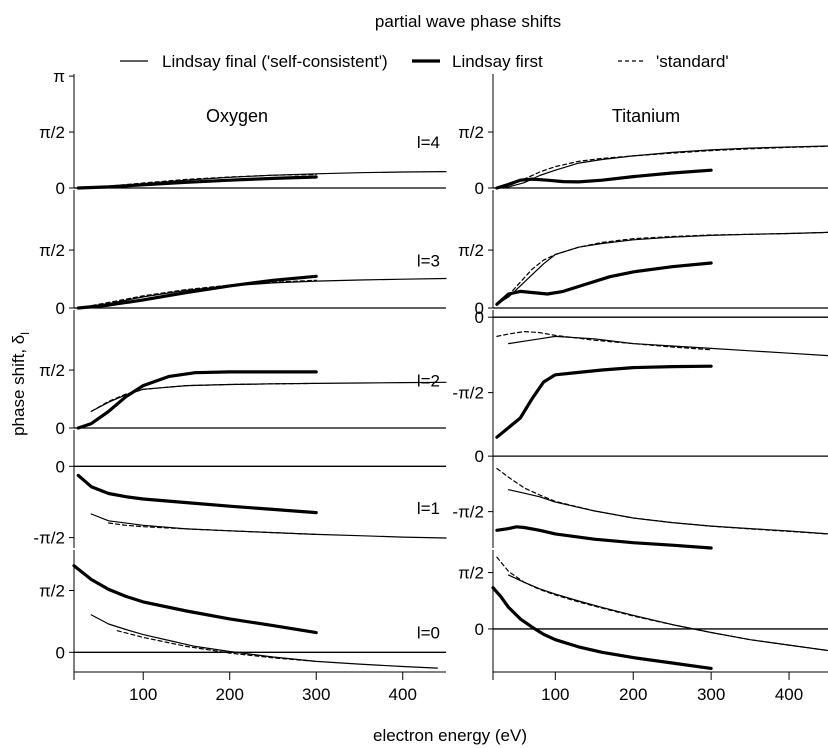 The image size is (828, 748). I want to click on figure-title: partial wave phase shifts, so click(468, 21).